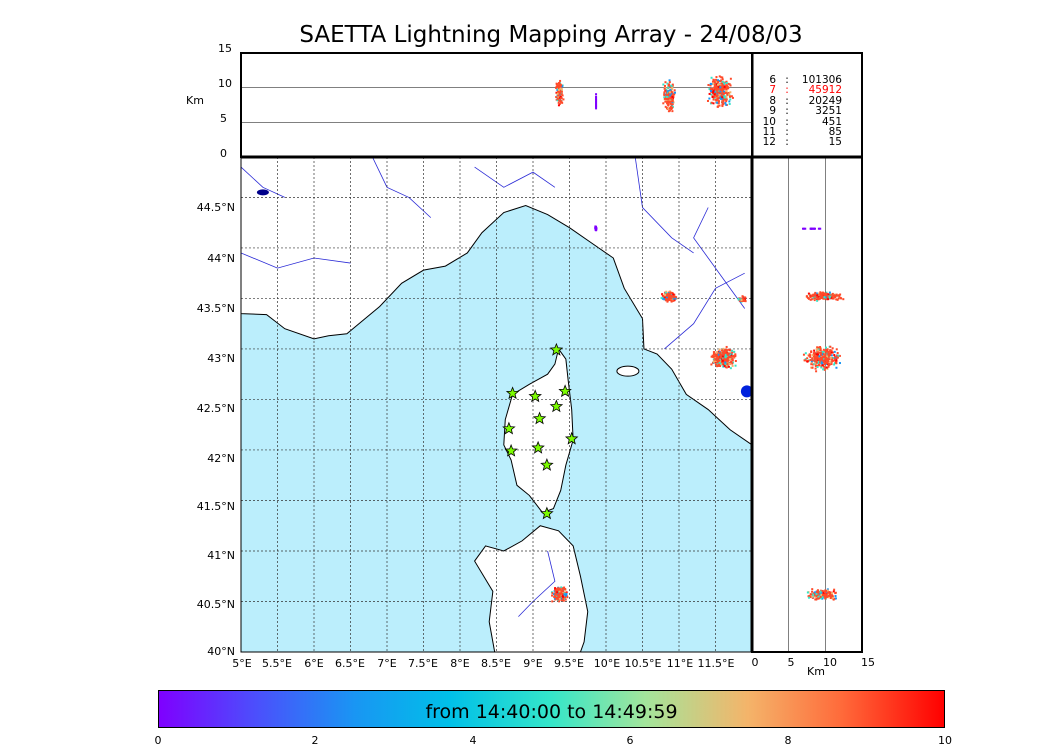 The image size is (1050, 750). What do you see at coordinates (643, 663) in the screenshot?
I see `lon-tick: 10.5°E` at bounding box center [643, 663].